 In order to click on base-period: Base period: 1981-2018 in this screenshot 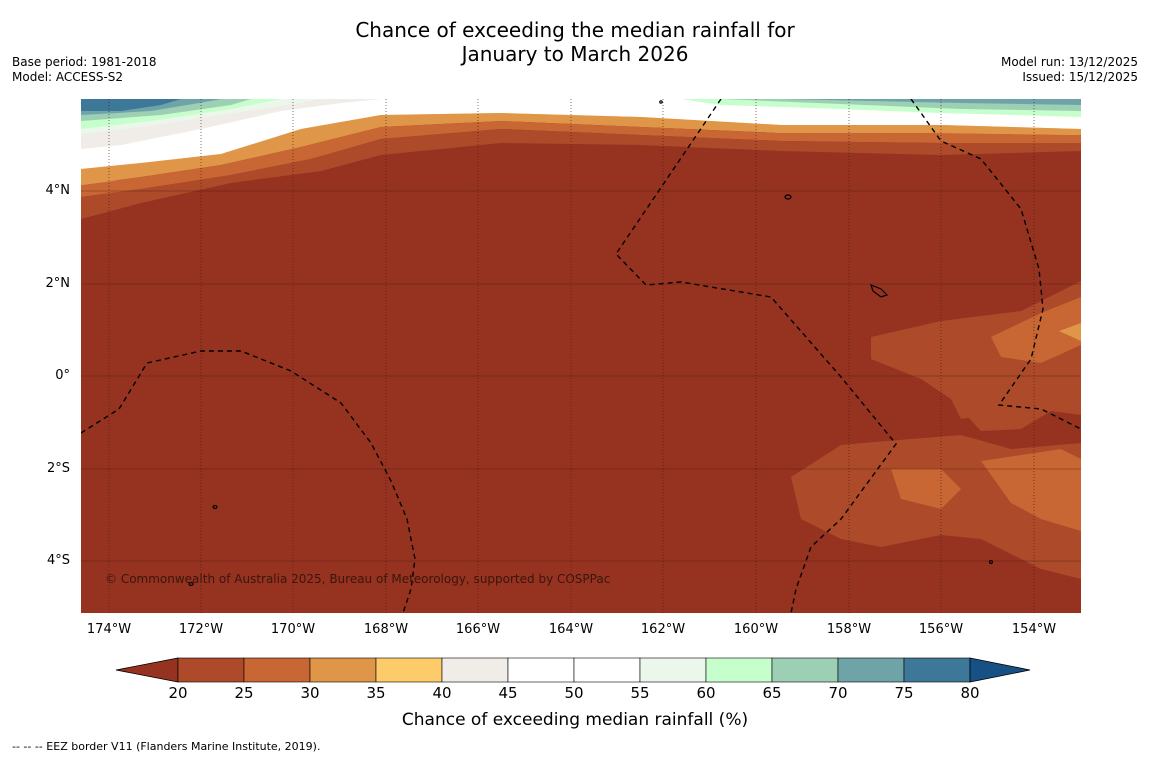, I will do `click(84, 62)`.